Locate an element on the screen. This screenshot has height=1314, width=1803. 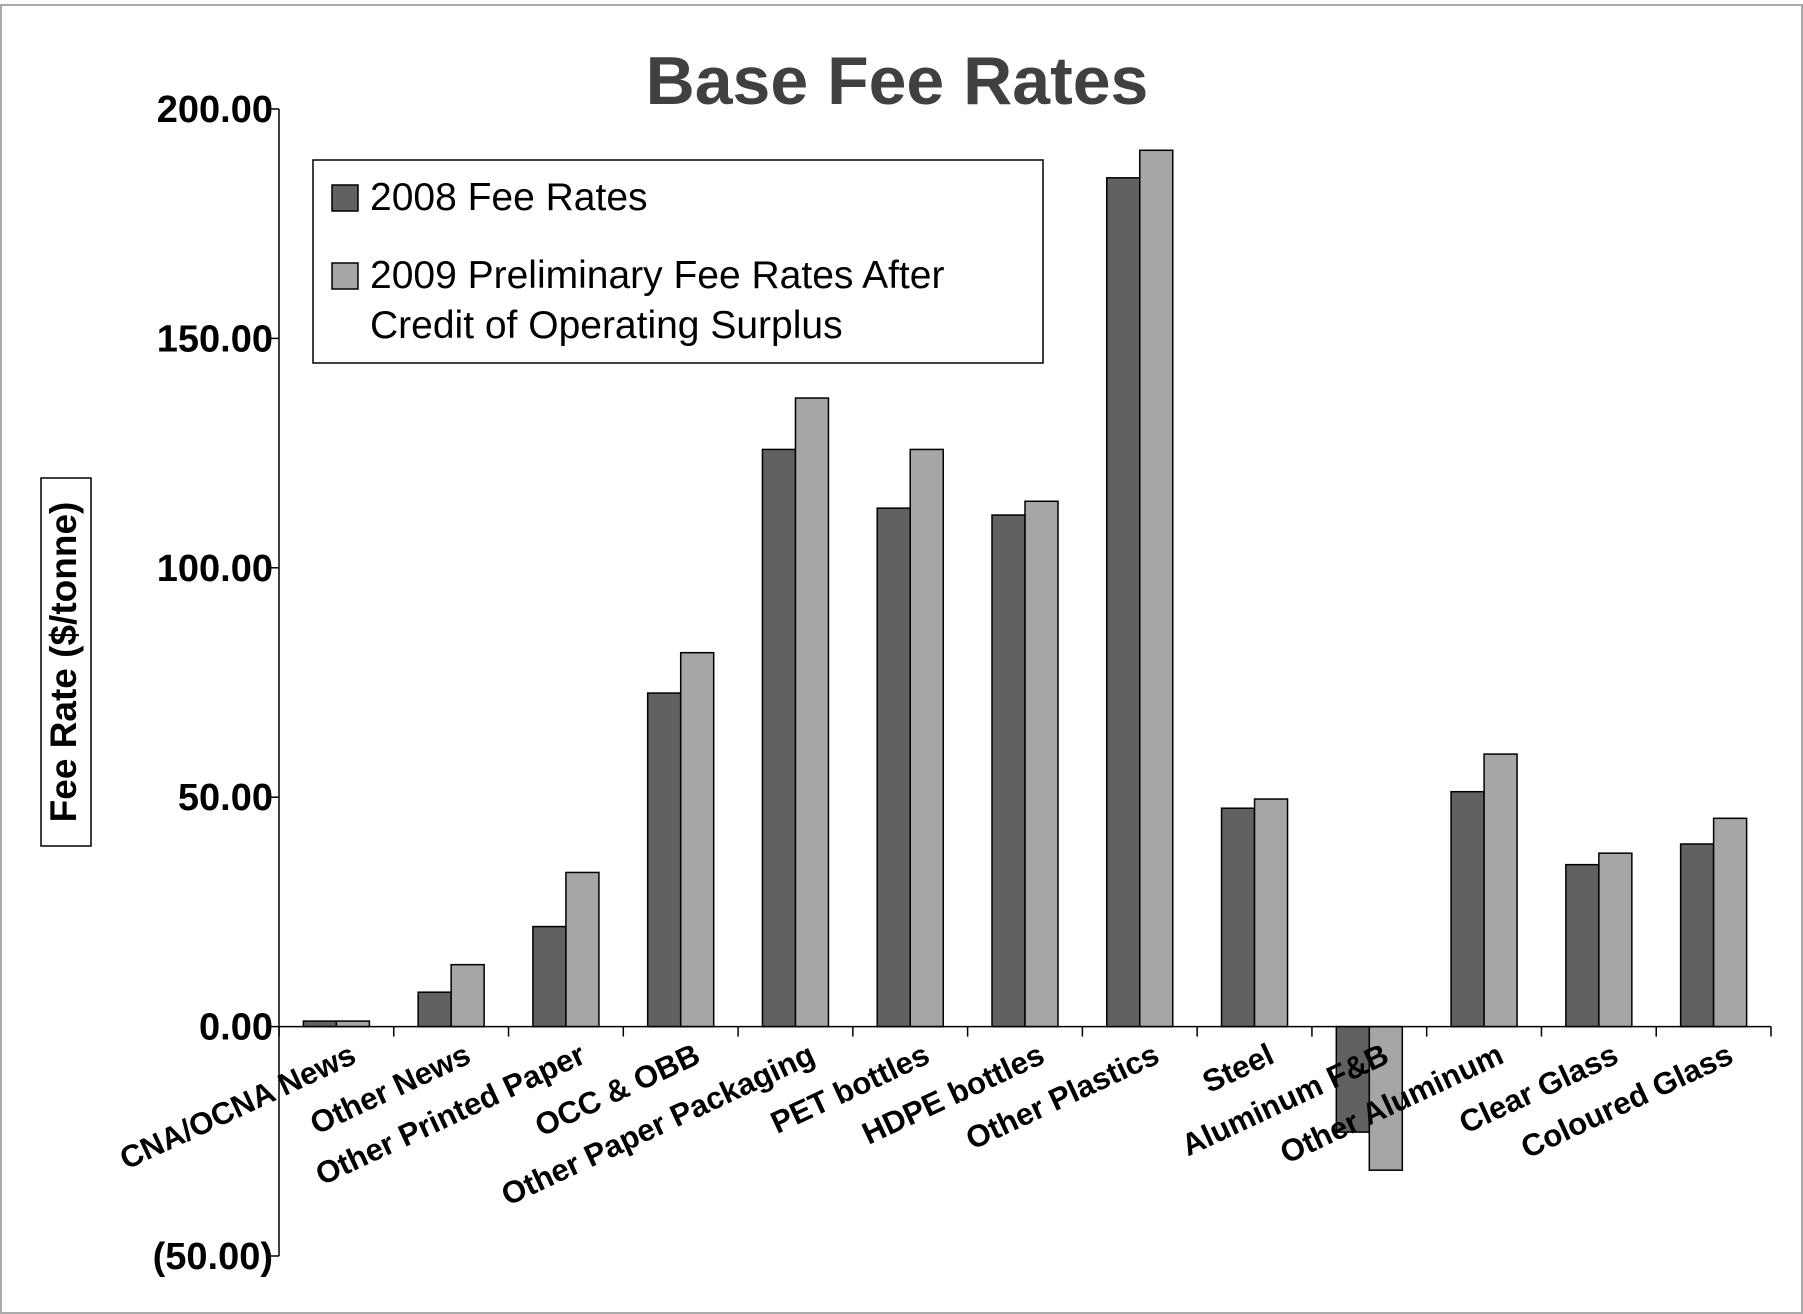
y-axis-label: Fee Rate ($/tonne) is located at coordinates (63, 662).